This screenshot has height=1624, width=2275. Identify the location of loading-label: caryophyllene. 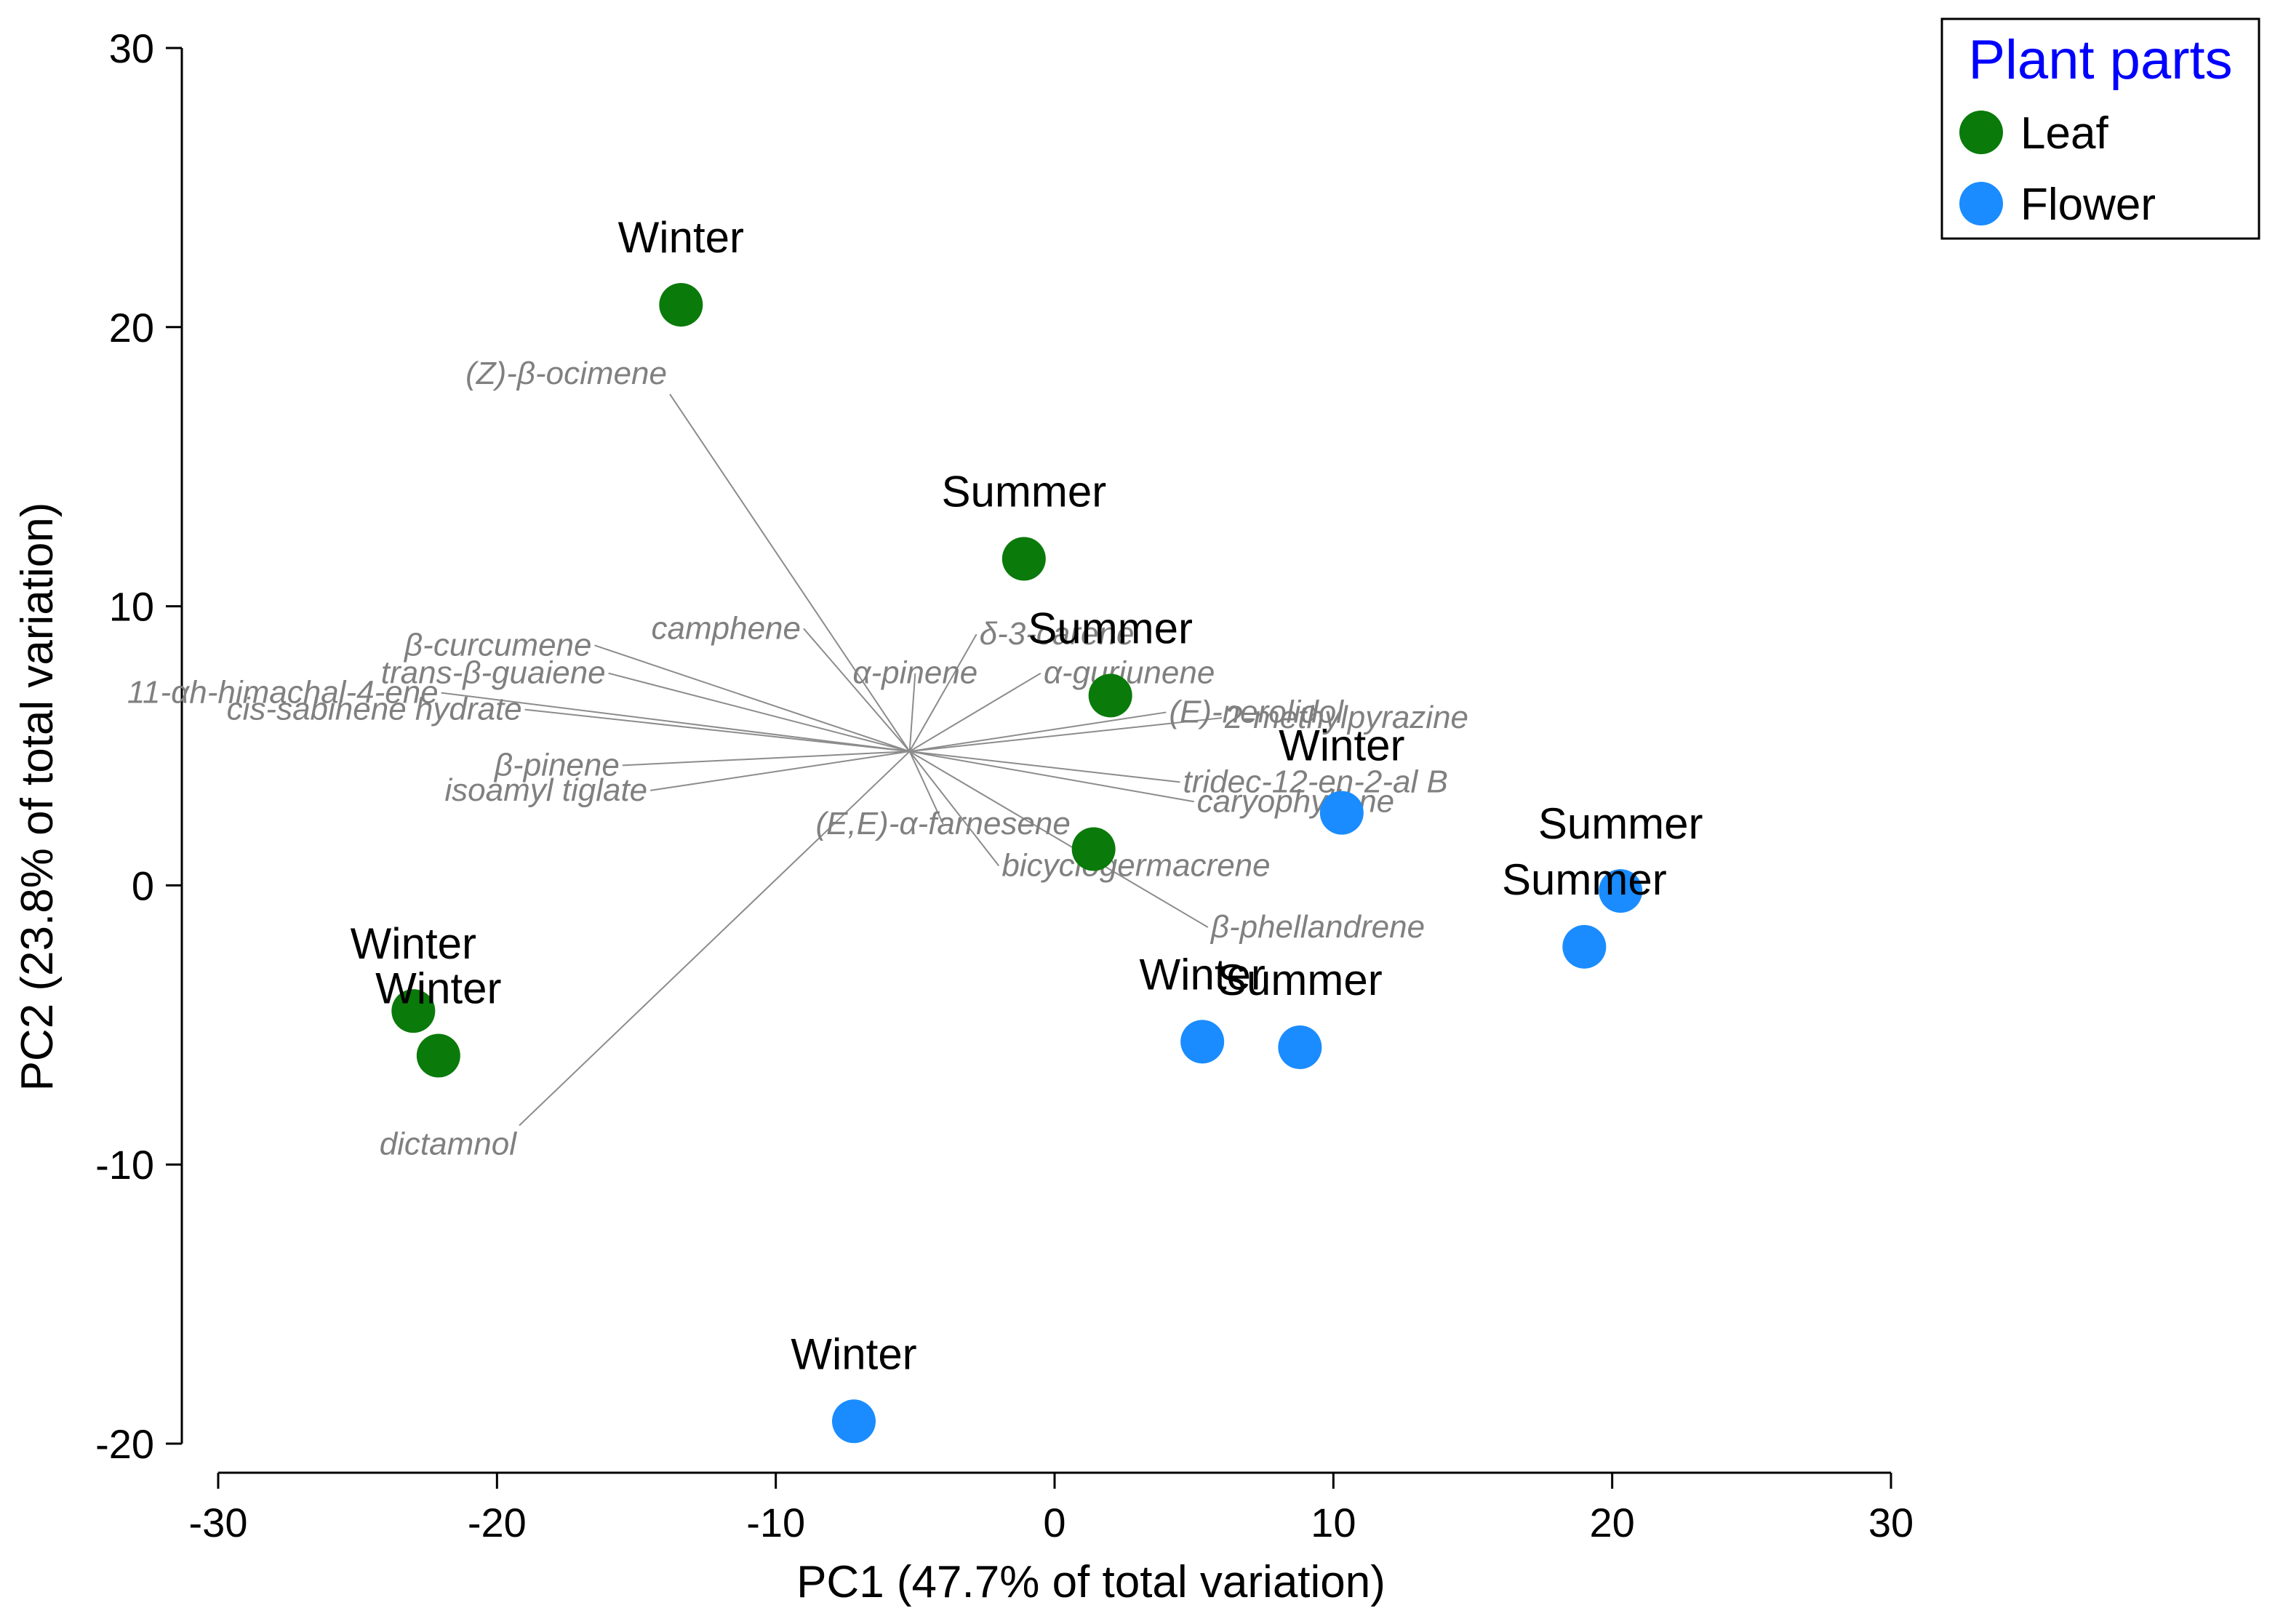
(1296, 801).